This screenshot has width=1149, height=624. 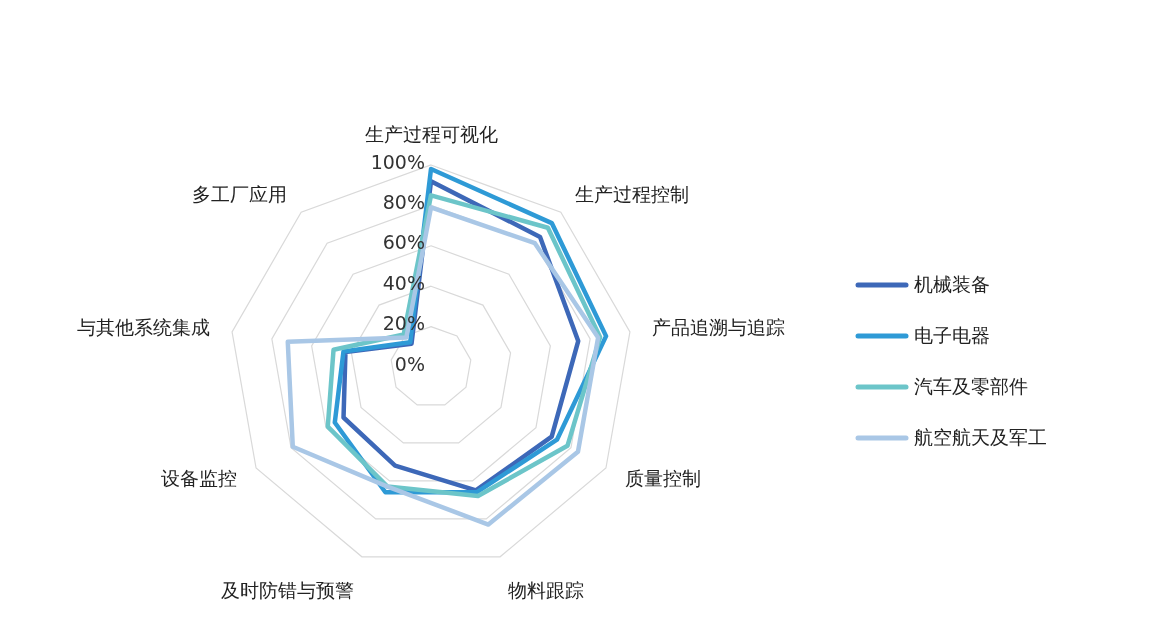 I want to click on legend-label: 汽车及零部件, so click(x=971, y=385).